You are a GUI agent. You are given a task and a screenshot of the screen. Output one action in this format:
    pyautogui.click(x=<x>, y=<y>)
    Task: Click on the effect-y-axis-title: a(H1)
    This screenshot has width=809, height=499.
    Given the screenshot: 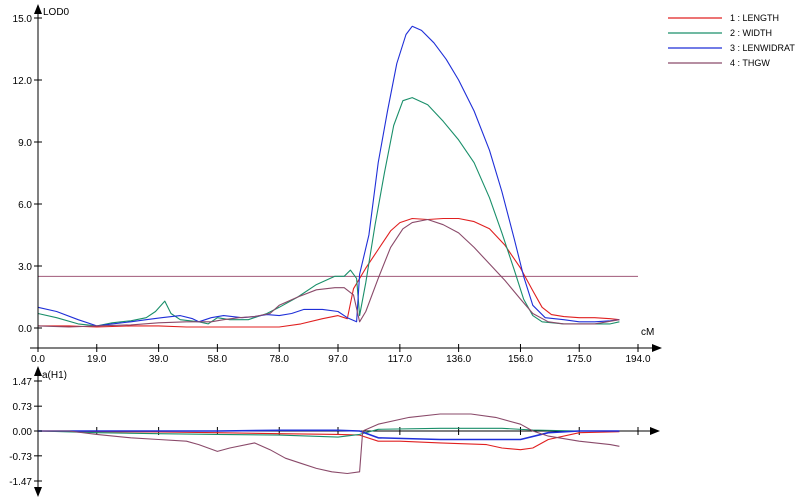 What is the action you would take?
    pyautogui.click(x=54, y=375)
    